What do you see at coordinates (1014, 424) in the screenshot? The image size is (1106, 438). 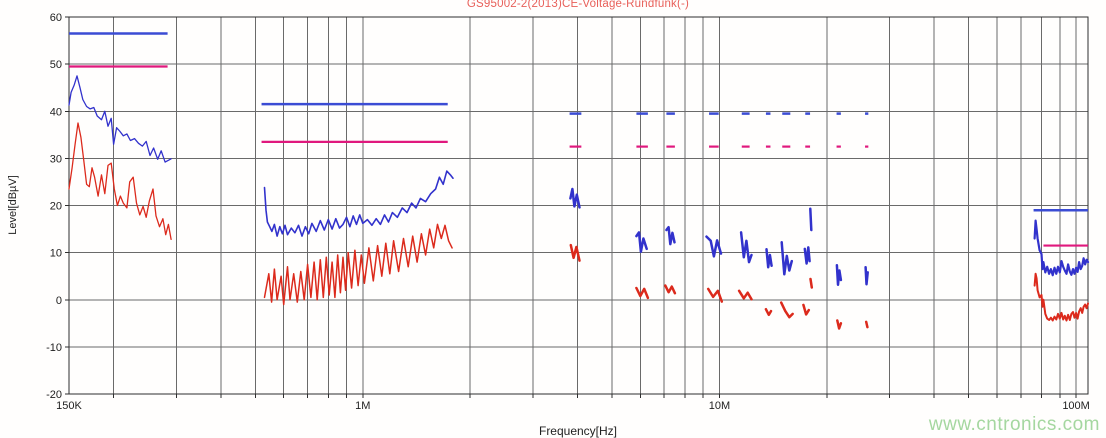 I see `watermark: www.cntronics.com` at bounding box center [1014, 424].